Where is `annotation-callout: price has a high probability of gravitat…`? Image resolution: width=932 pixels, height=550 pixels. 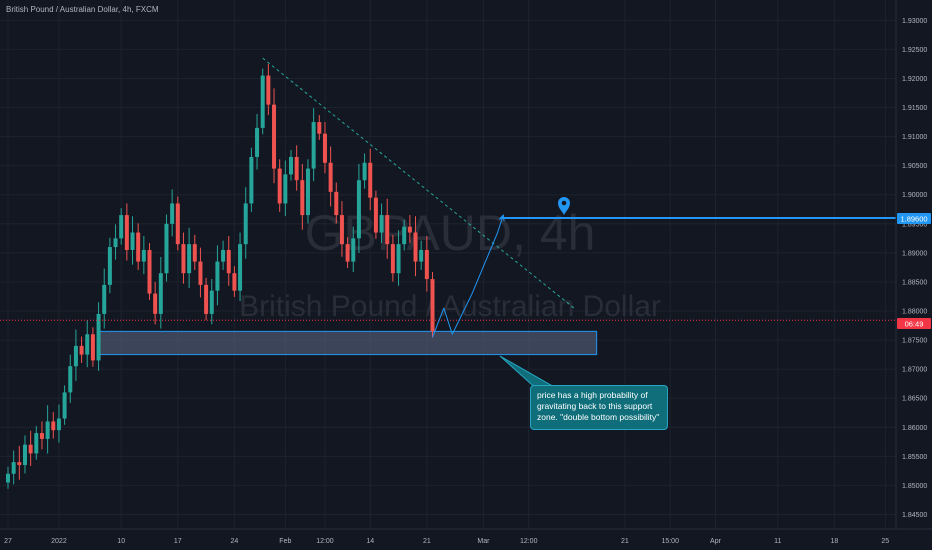 annotation-callout: price has a high probability of gravitat… is located at coordinates (599, 407).